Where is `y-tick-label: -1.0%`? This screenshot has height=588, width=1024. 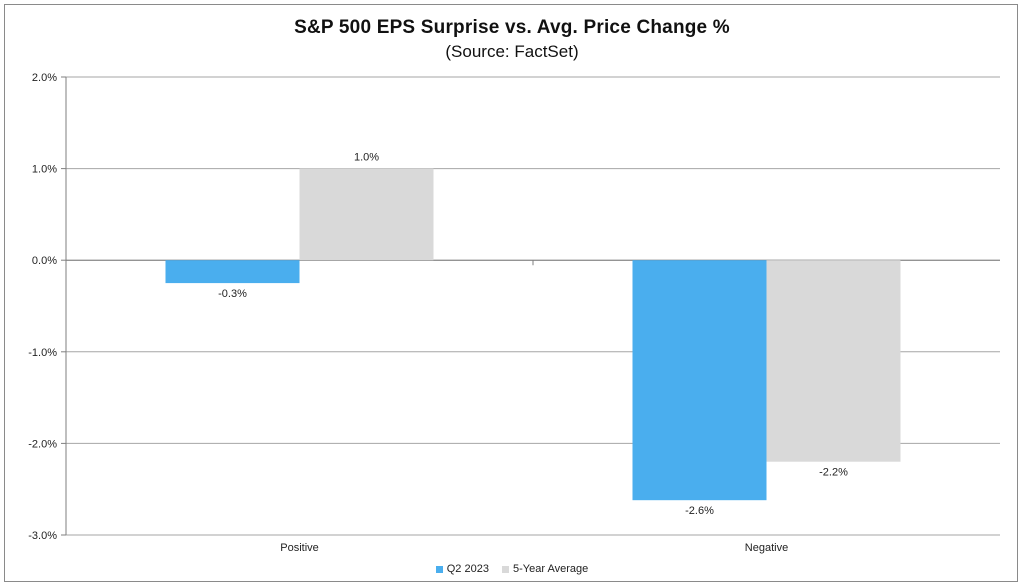 y-tick-label: -1.0% is located at coordinates (42, 353).